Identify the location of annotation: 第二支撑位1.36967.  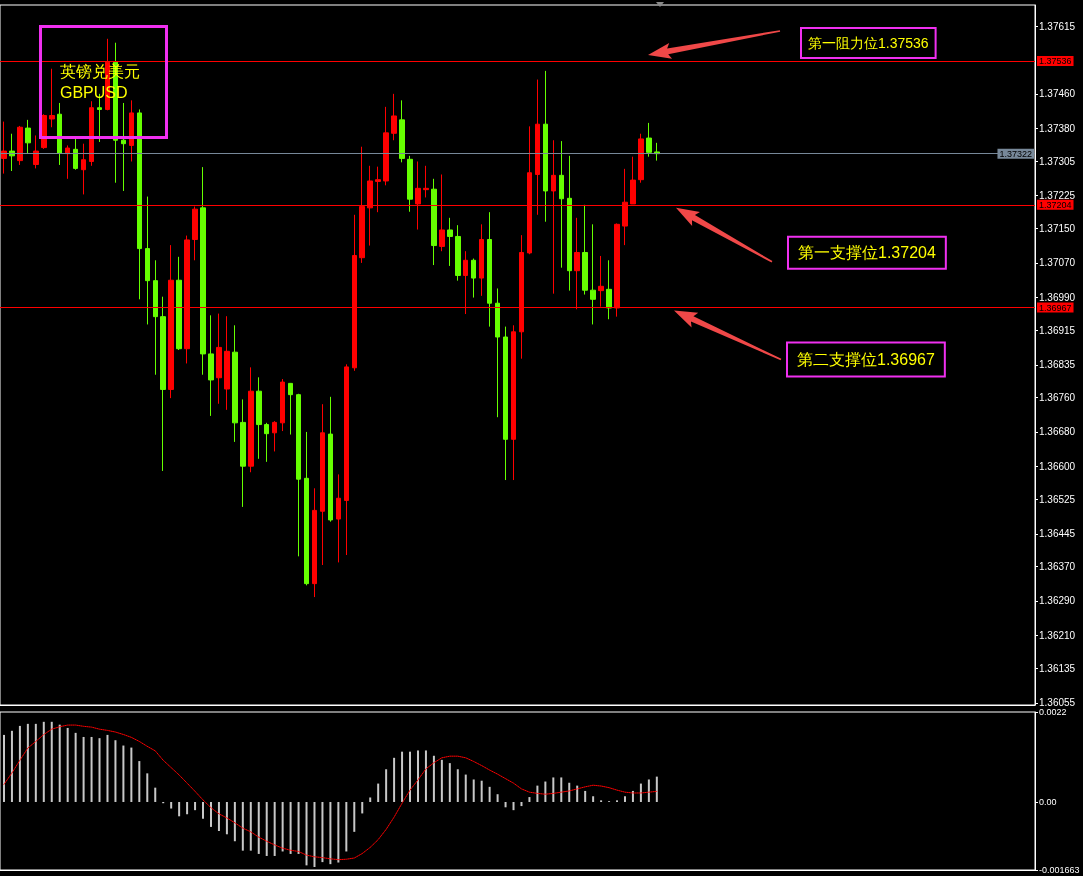
(866, 360).